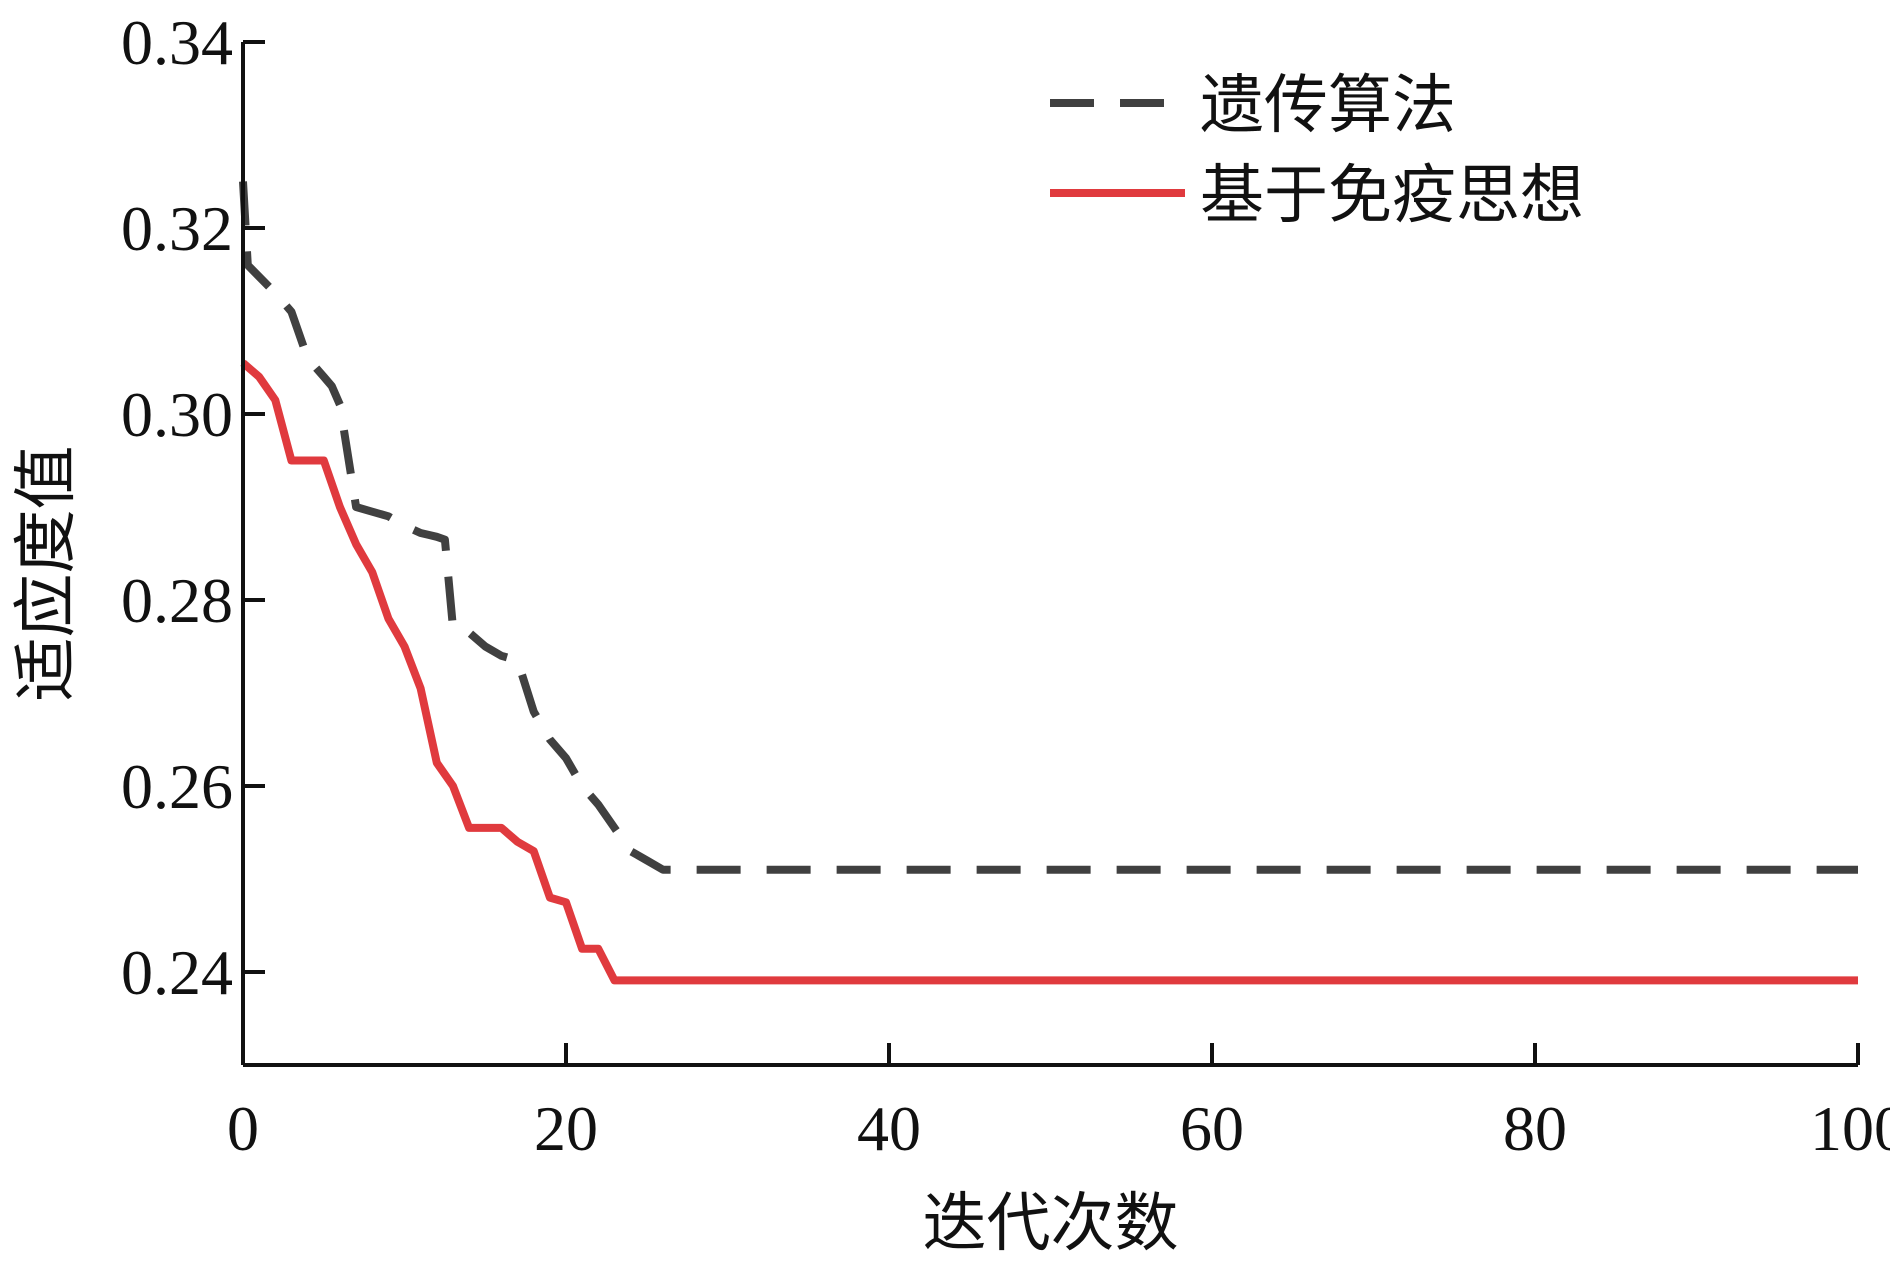 This screenshot has width=1890, height=1276. What do you see at coordinates (177, 786) in the screenshot?
I see `y-tick-label: 0.26` at bounding box center [177, 786].